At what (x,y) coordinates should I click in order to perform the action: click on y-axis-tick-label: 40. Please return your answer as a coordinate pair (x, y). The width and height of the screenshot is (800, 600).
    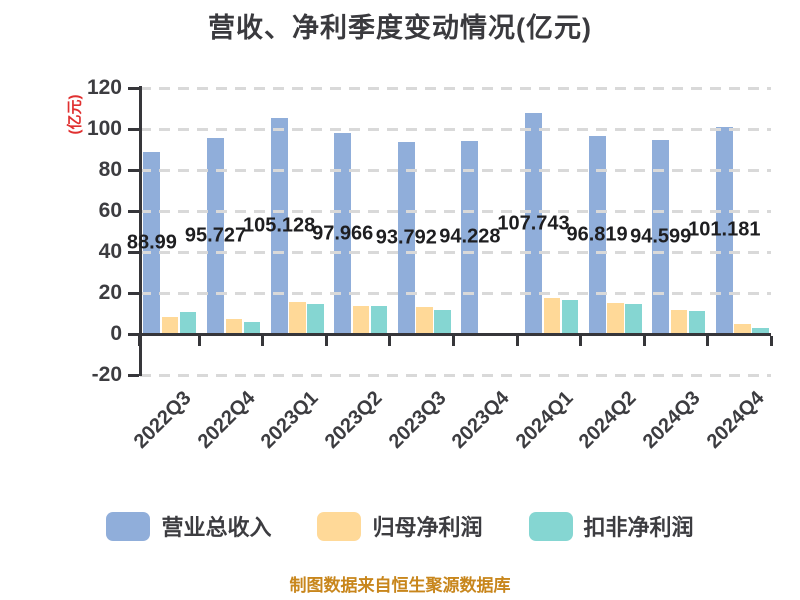
    Looking at the image, I should click on (110, 251).